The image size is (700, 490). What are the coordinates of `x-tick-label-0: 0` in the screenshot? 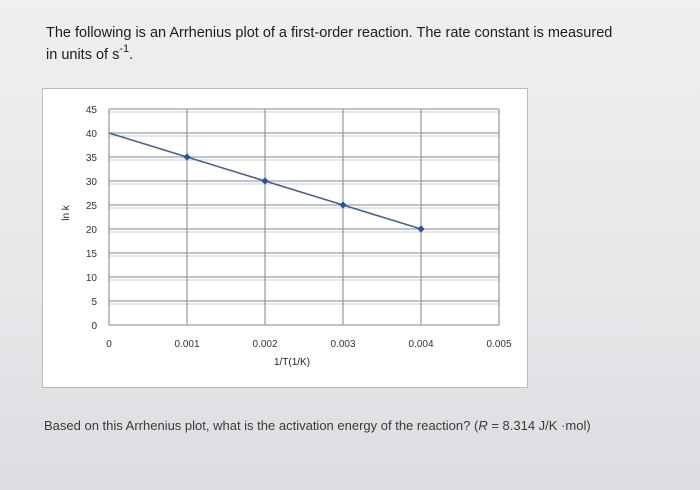 It's located at (109, 344).